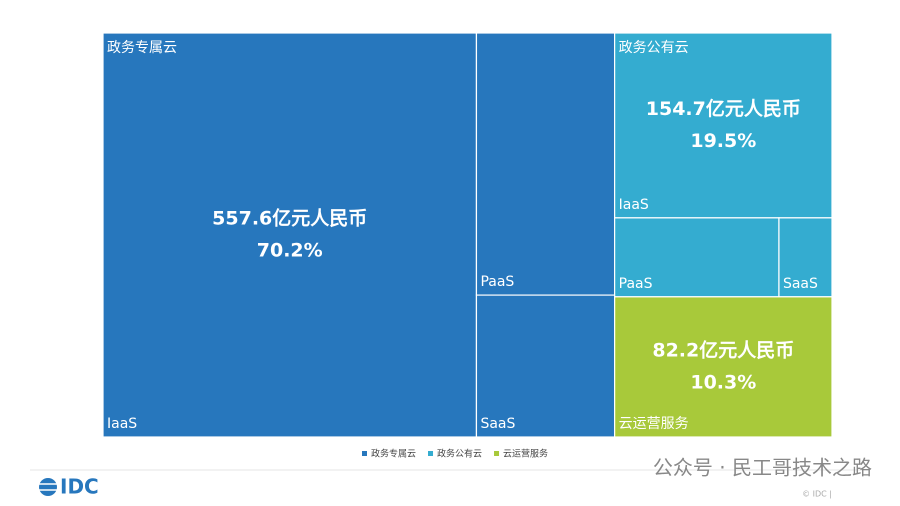 The width and height of the screenshot is (900, 506). I want to click on logo-icon, so click(48, 487).